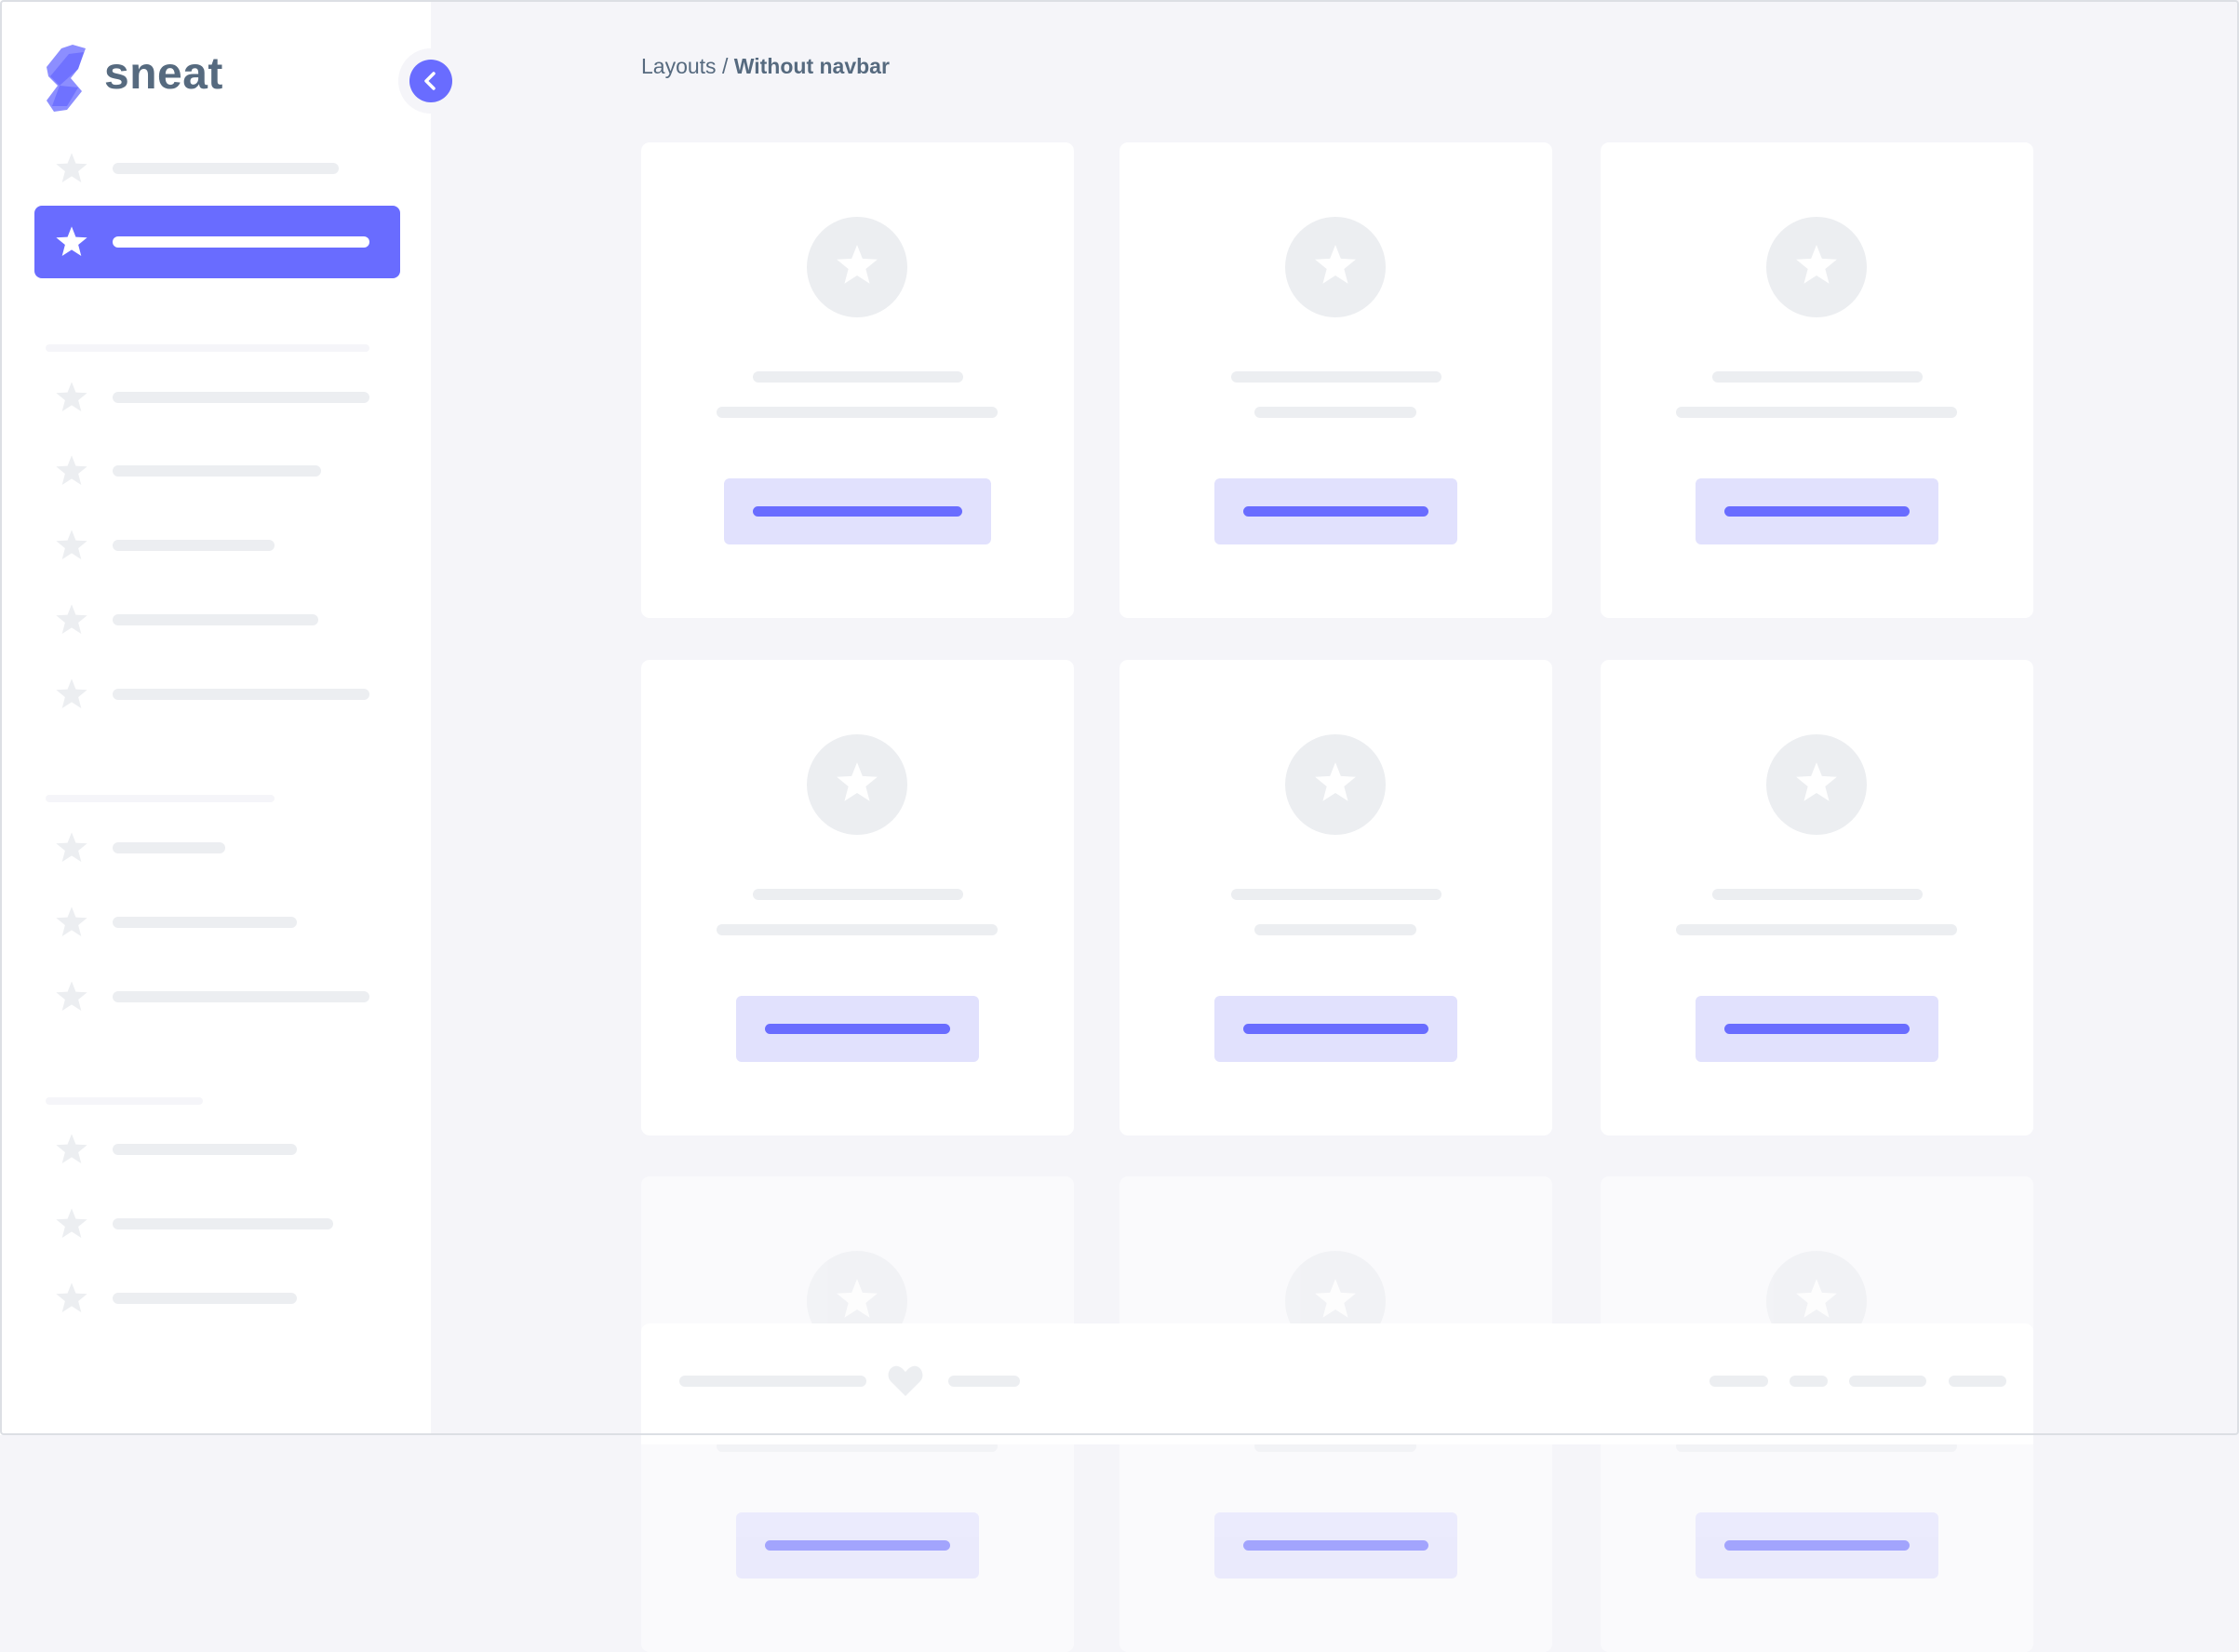 The image size is (2239, 1652). I want to click on brand-name: sneat, so click(163, 74).